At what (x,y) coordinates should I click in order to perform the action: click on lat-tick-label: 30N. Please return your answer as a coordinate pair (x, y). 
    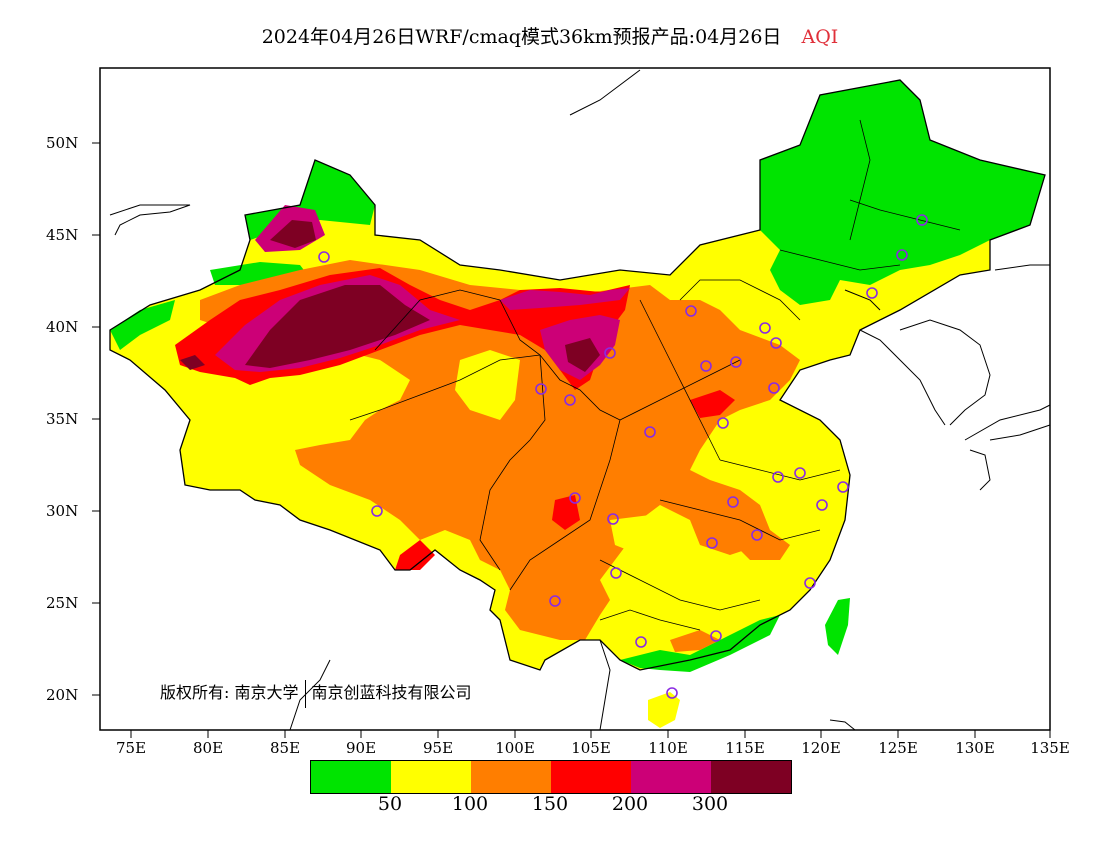
    Looking at the image, I should click on (62, 511).